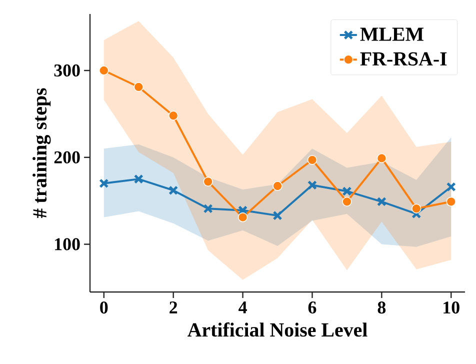  I want to click on x-tick-label: 2, so click(174, 307).